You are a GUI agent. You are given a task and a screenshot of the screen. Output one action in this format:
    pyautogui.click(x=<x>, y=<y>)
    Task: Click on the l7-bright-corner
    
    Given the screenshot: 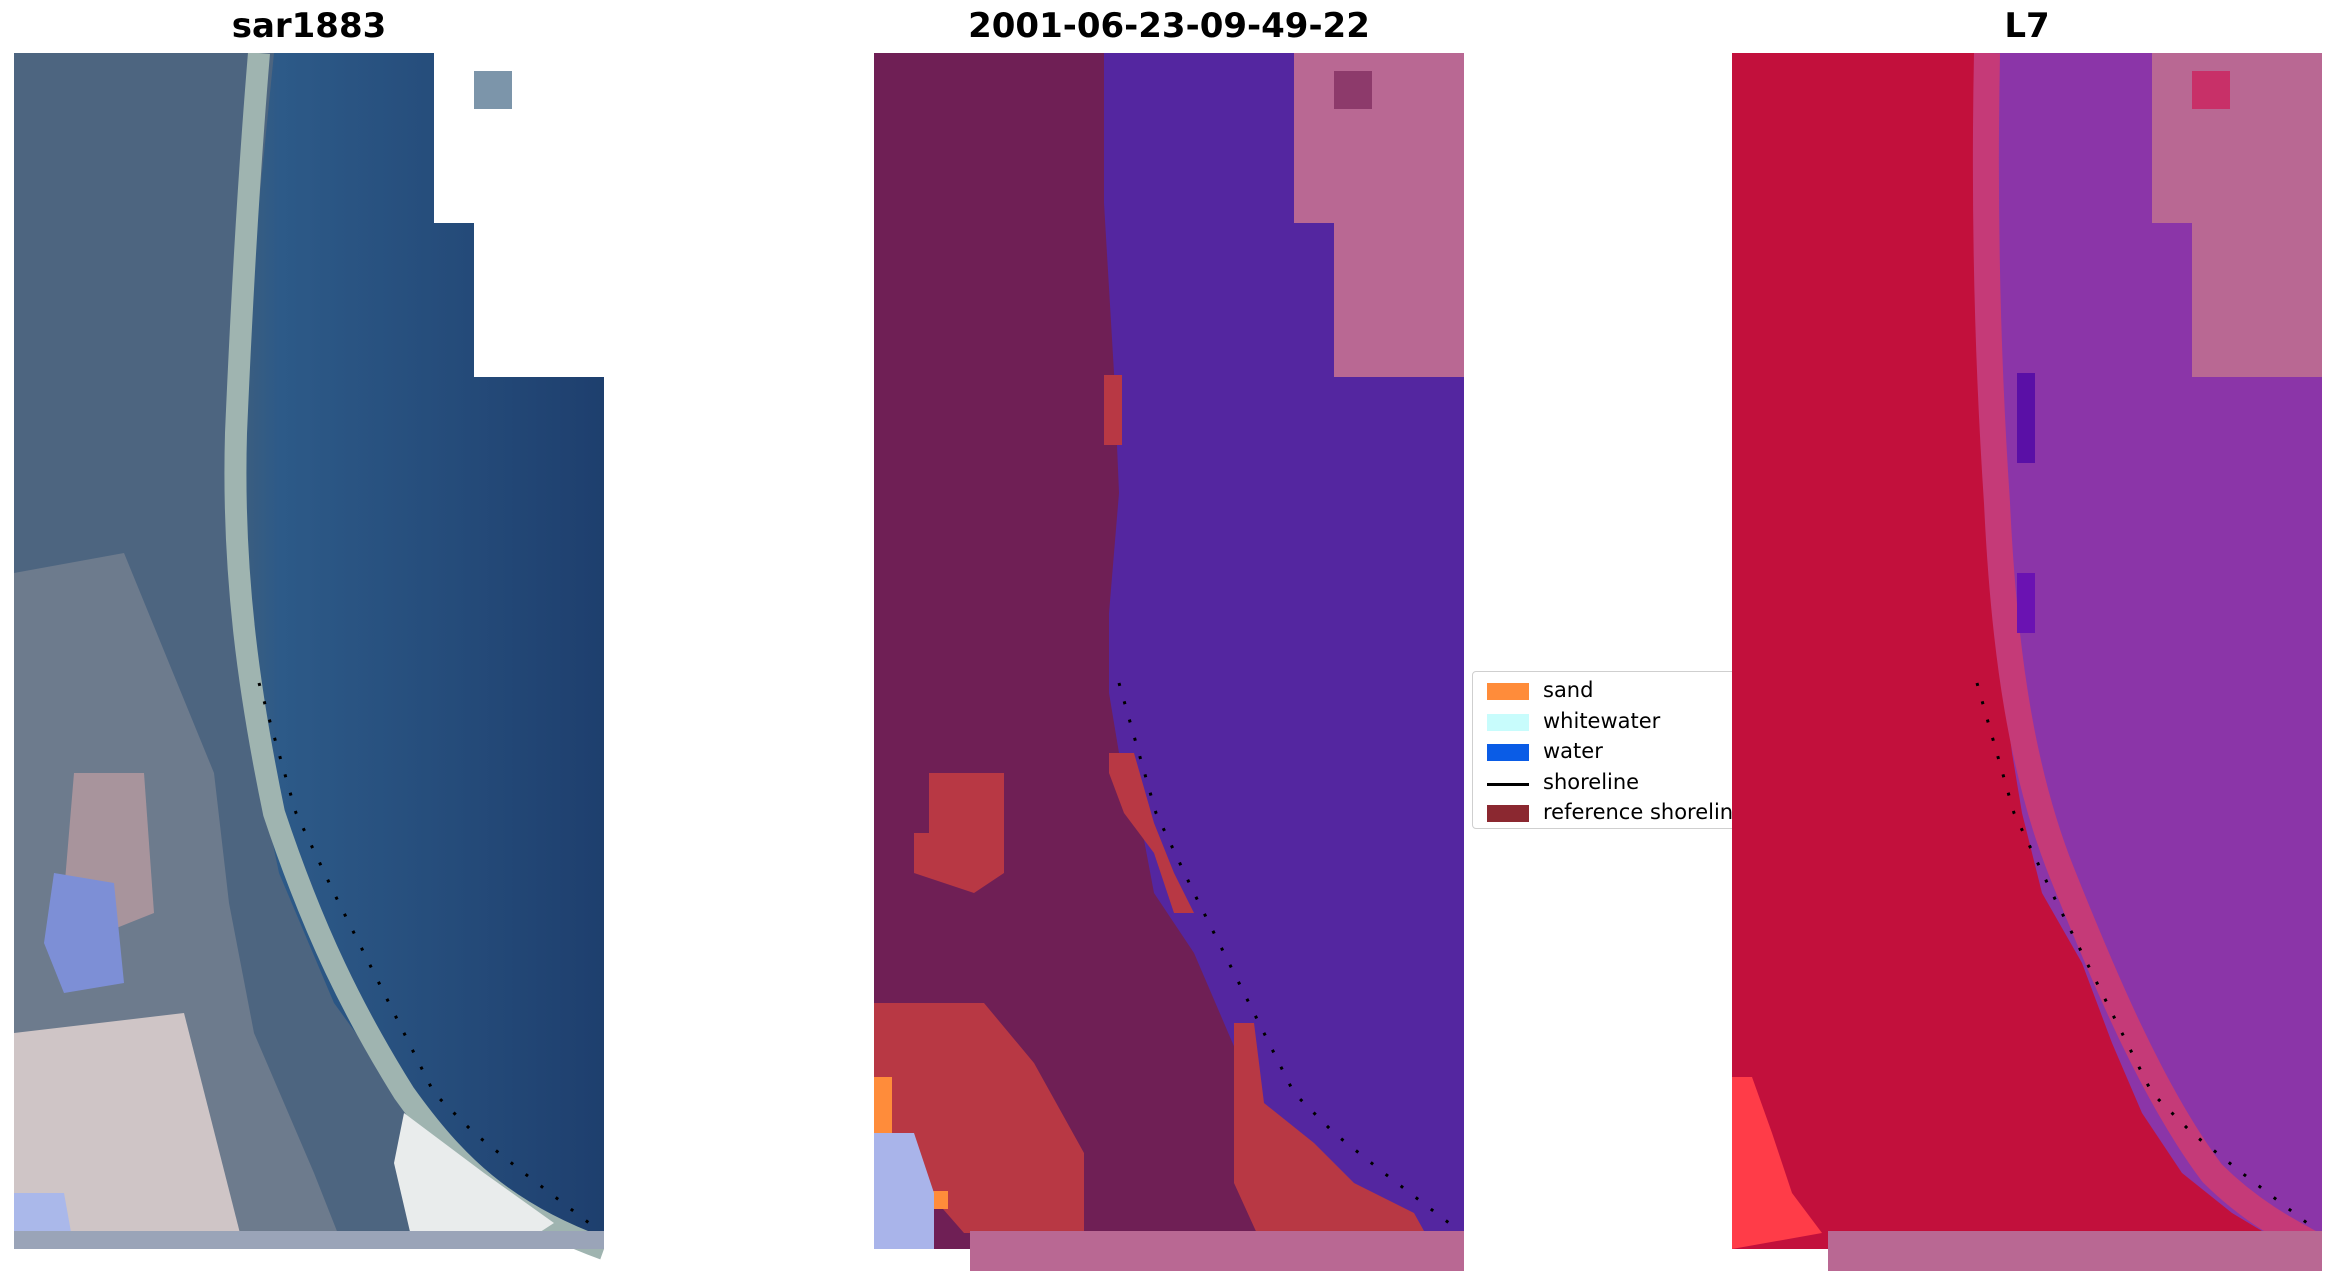 What is the action you would take?
    pyautogui.click(x=1777, y=1163)
    